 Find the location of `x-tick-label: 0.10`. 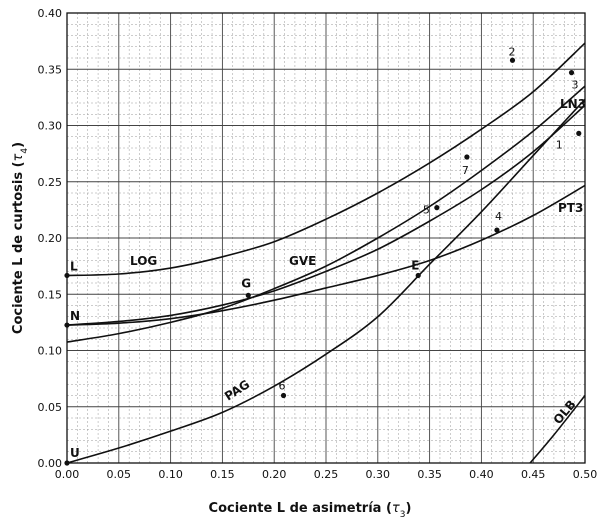

x-tick-label: 0.10 is located at coordinates (170, 474).